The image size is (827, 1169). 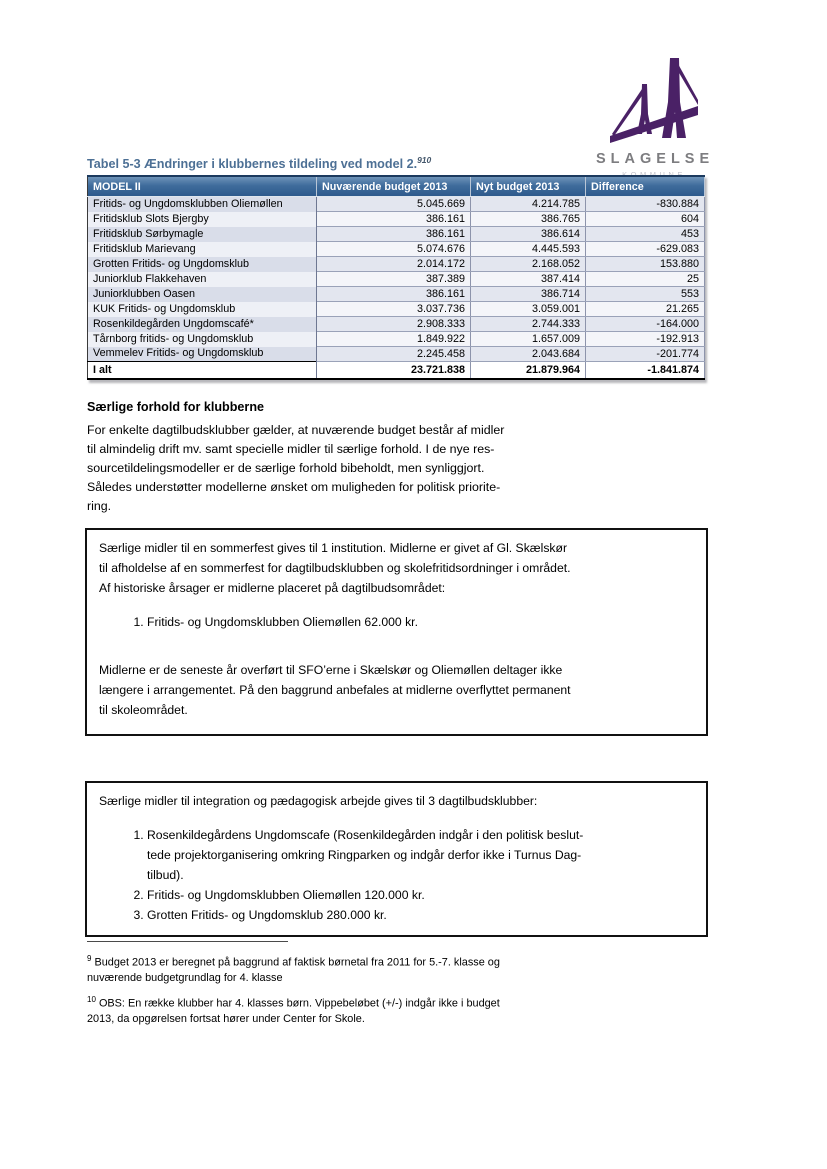 I want to click on section-heading: Særlige forhold for klubberne, so click(x=176, y=407).